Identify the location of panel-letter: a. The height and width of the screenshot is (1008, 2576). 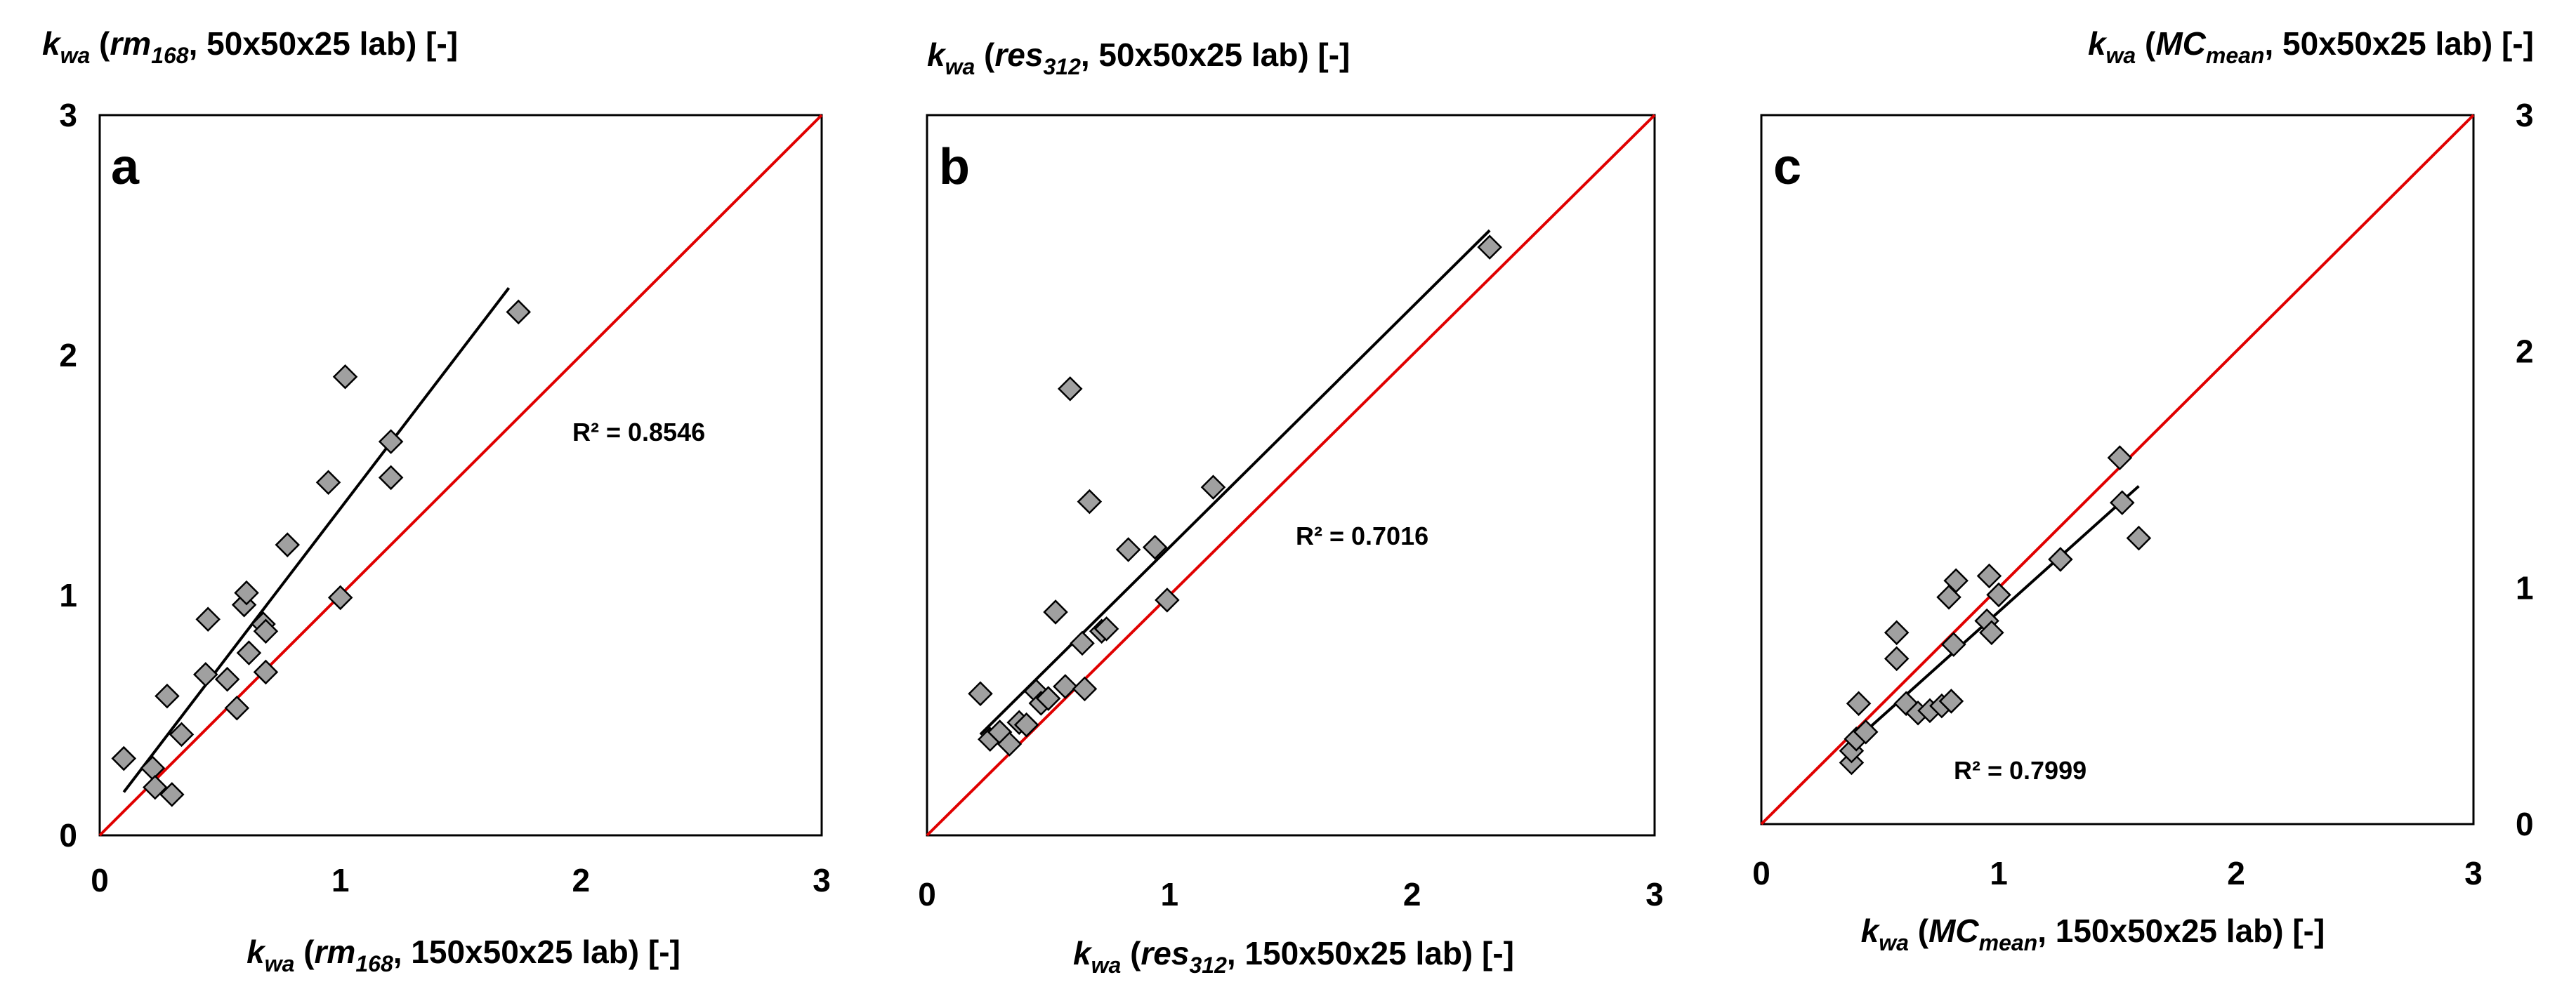
(125, 167).